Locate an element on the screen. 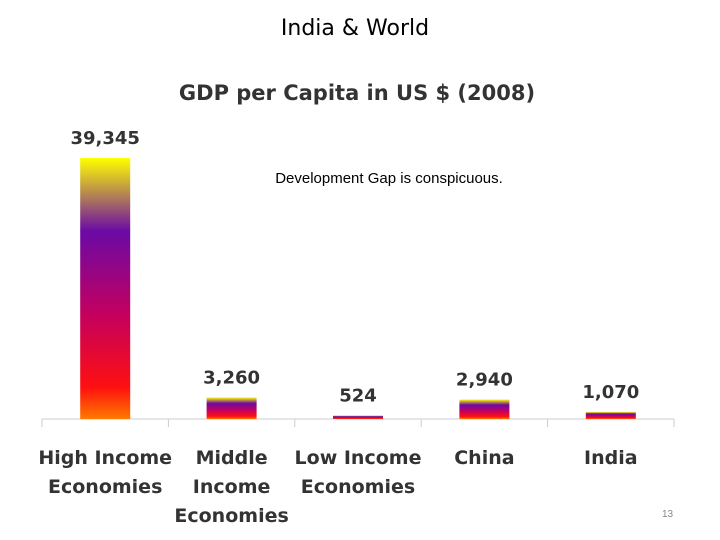 Image resolution: width=720 pixels, height=540 pixels. data-label-1: 3,260 is located at coordinates (231, 377).